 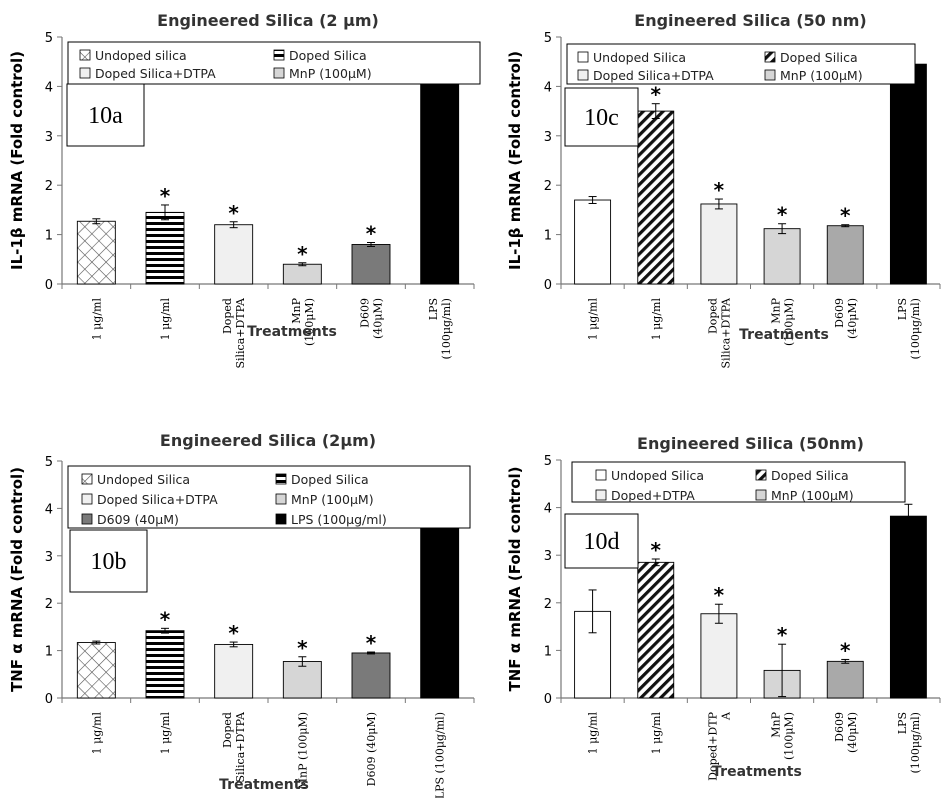 What do you see at coordinates (240, 747) in the screenshot?
I see `category-label: Silica+DTPA` at bounding box center [240, 747].